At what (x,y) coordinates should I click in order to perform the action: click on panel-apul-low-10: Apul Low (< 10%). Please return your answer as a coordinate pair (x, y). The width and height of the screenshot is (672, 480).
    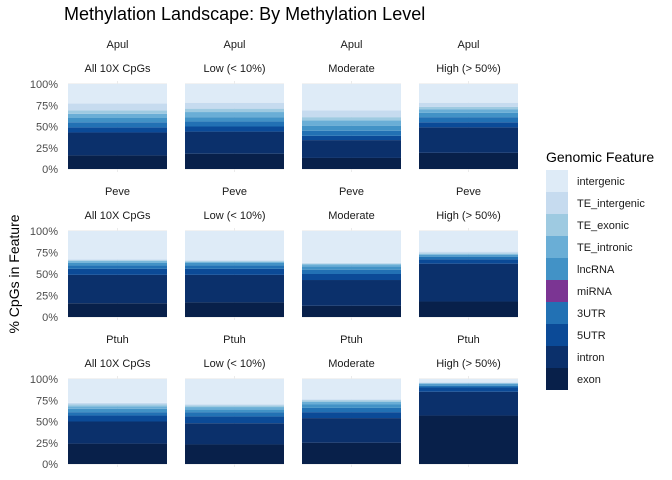
    Looking at the image, I should click on (234, 105).